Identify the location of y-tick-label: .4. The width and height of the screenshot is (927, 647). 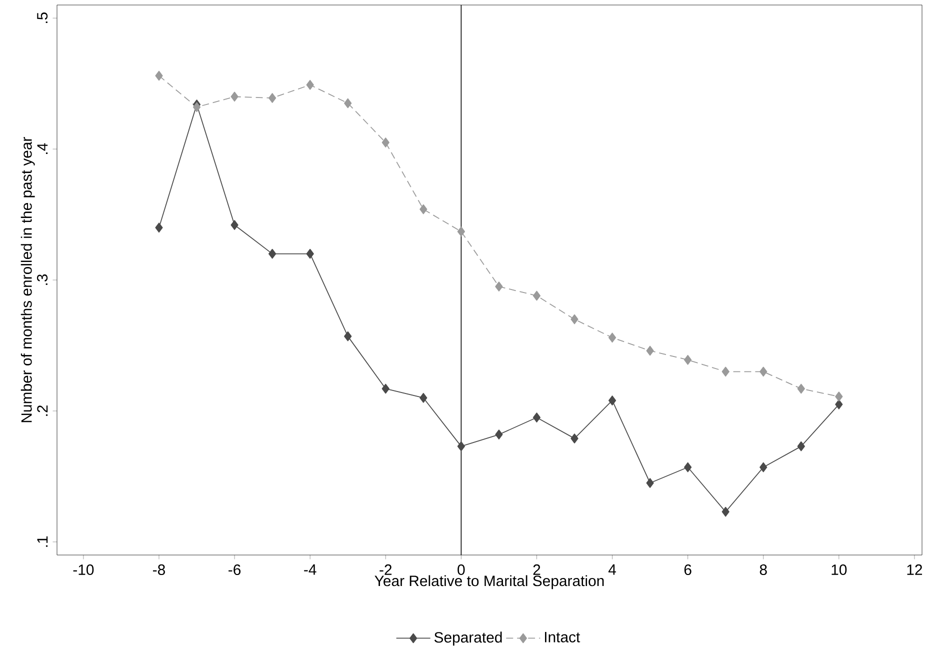
(42, 148).